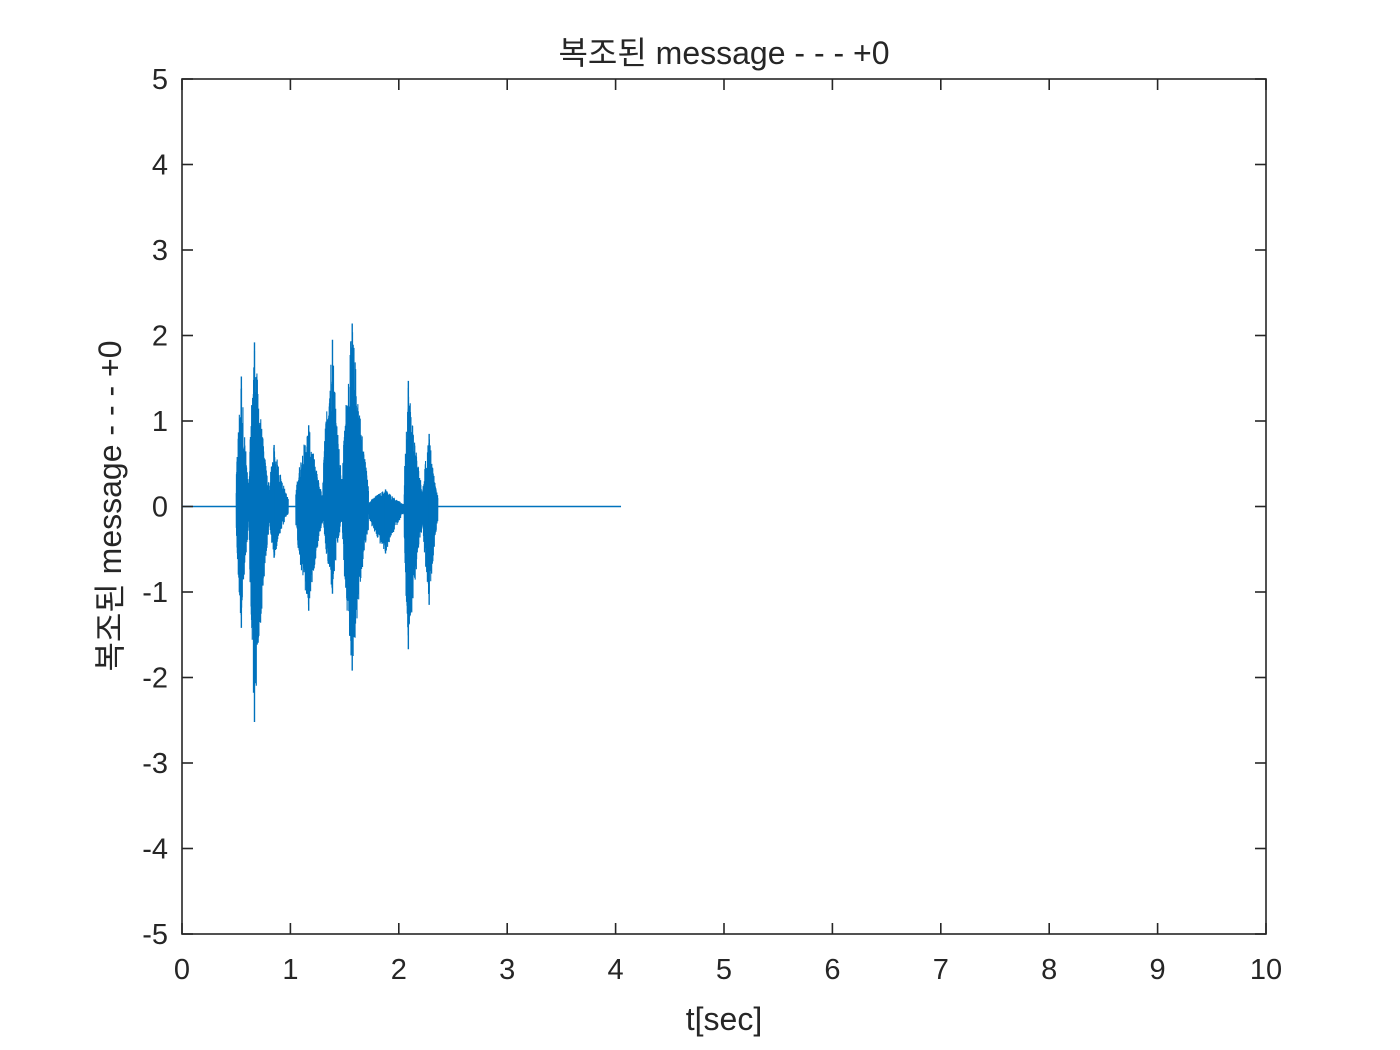 The image size is (1400, 1050). I want to click on y-tick-label: 2, so click(160, 337).